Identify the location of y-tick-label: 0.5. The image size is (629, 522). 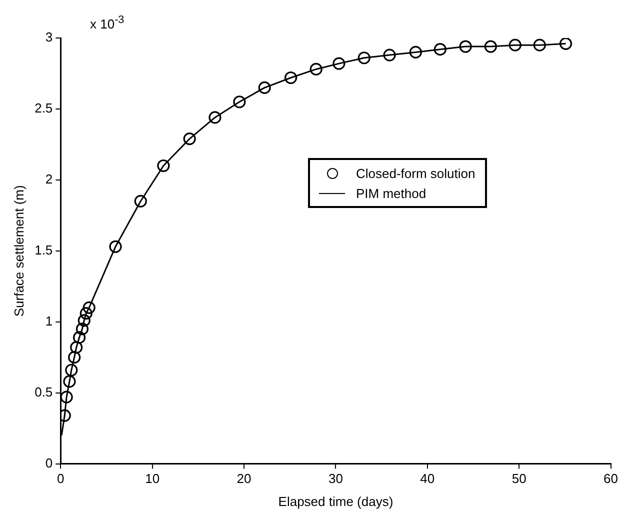
(43, 392).